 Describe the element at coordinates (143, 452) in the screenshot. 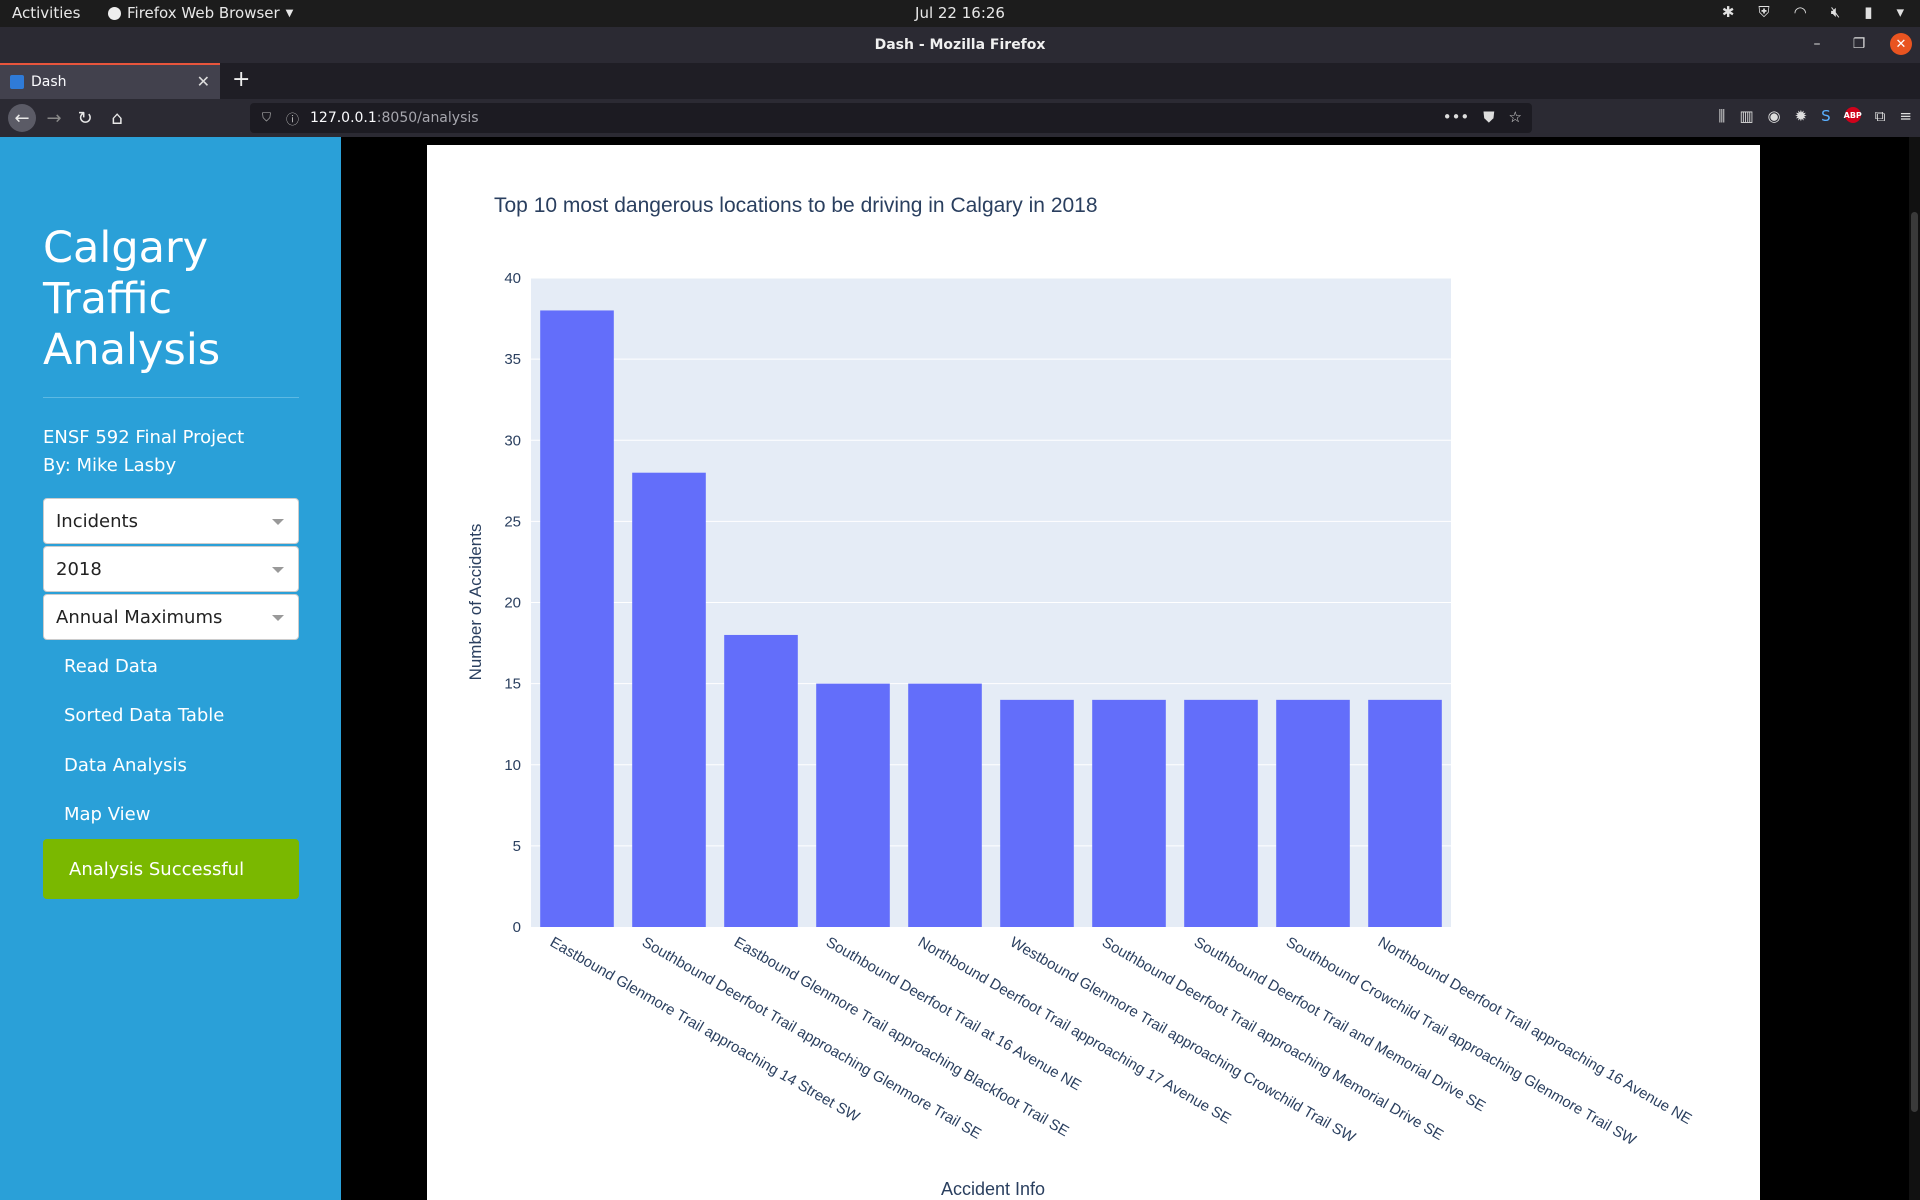

I see `project-subtitle: ENSF 592 Final Project By: Mike Lasby` at that location.